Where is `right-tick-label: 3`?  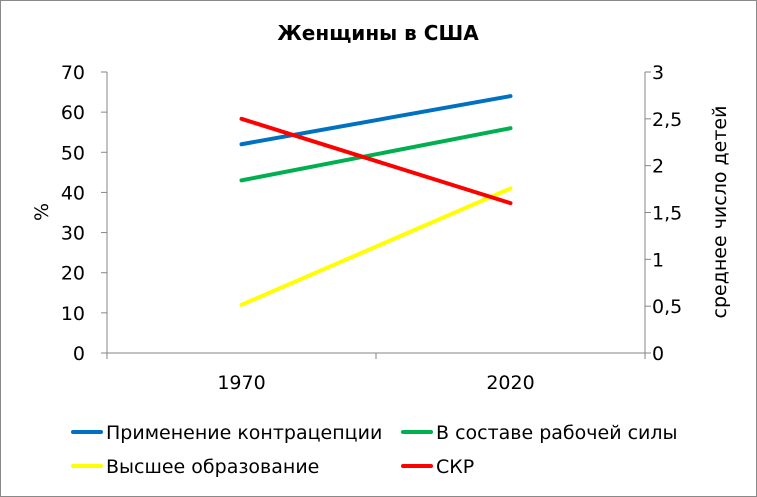
right-tick-label: 3 is located at coordinates (658, 73).